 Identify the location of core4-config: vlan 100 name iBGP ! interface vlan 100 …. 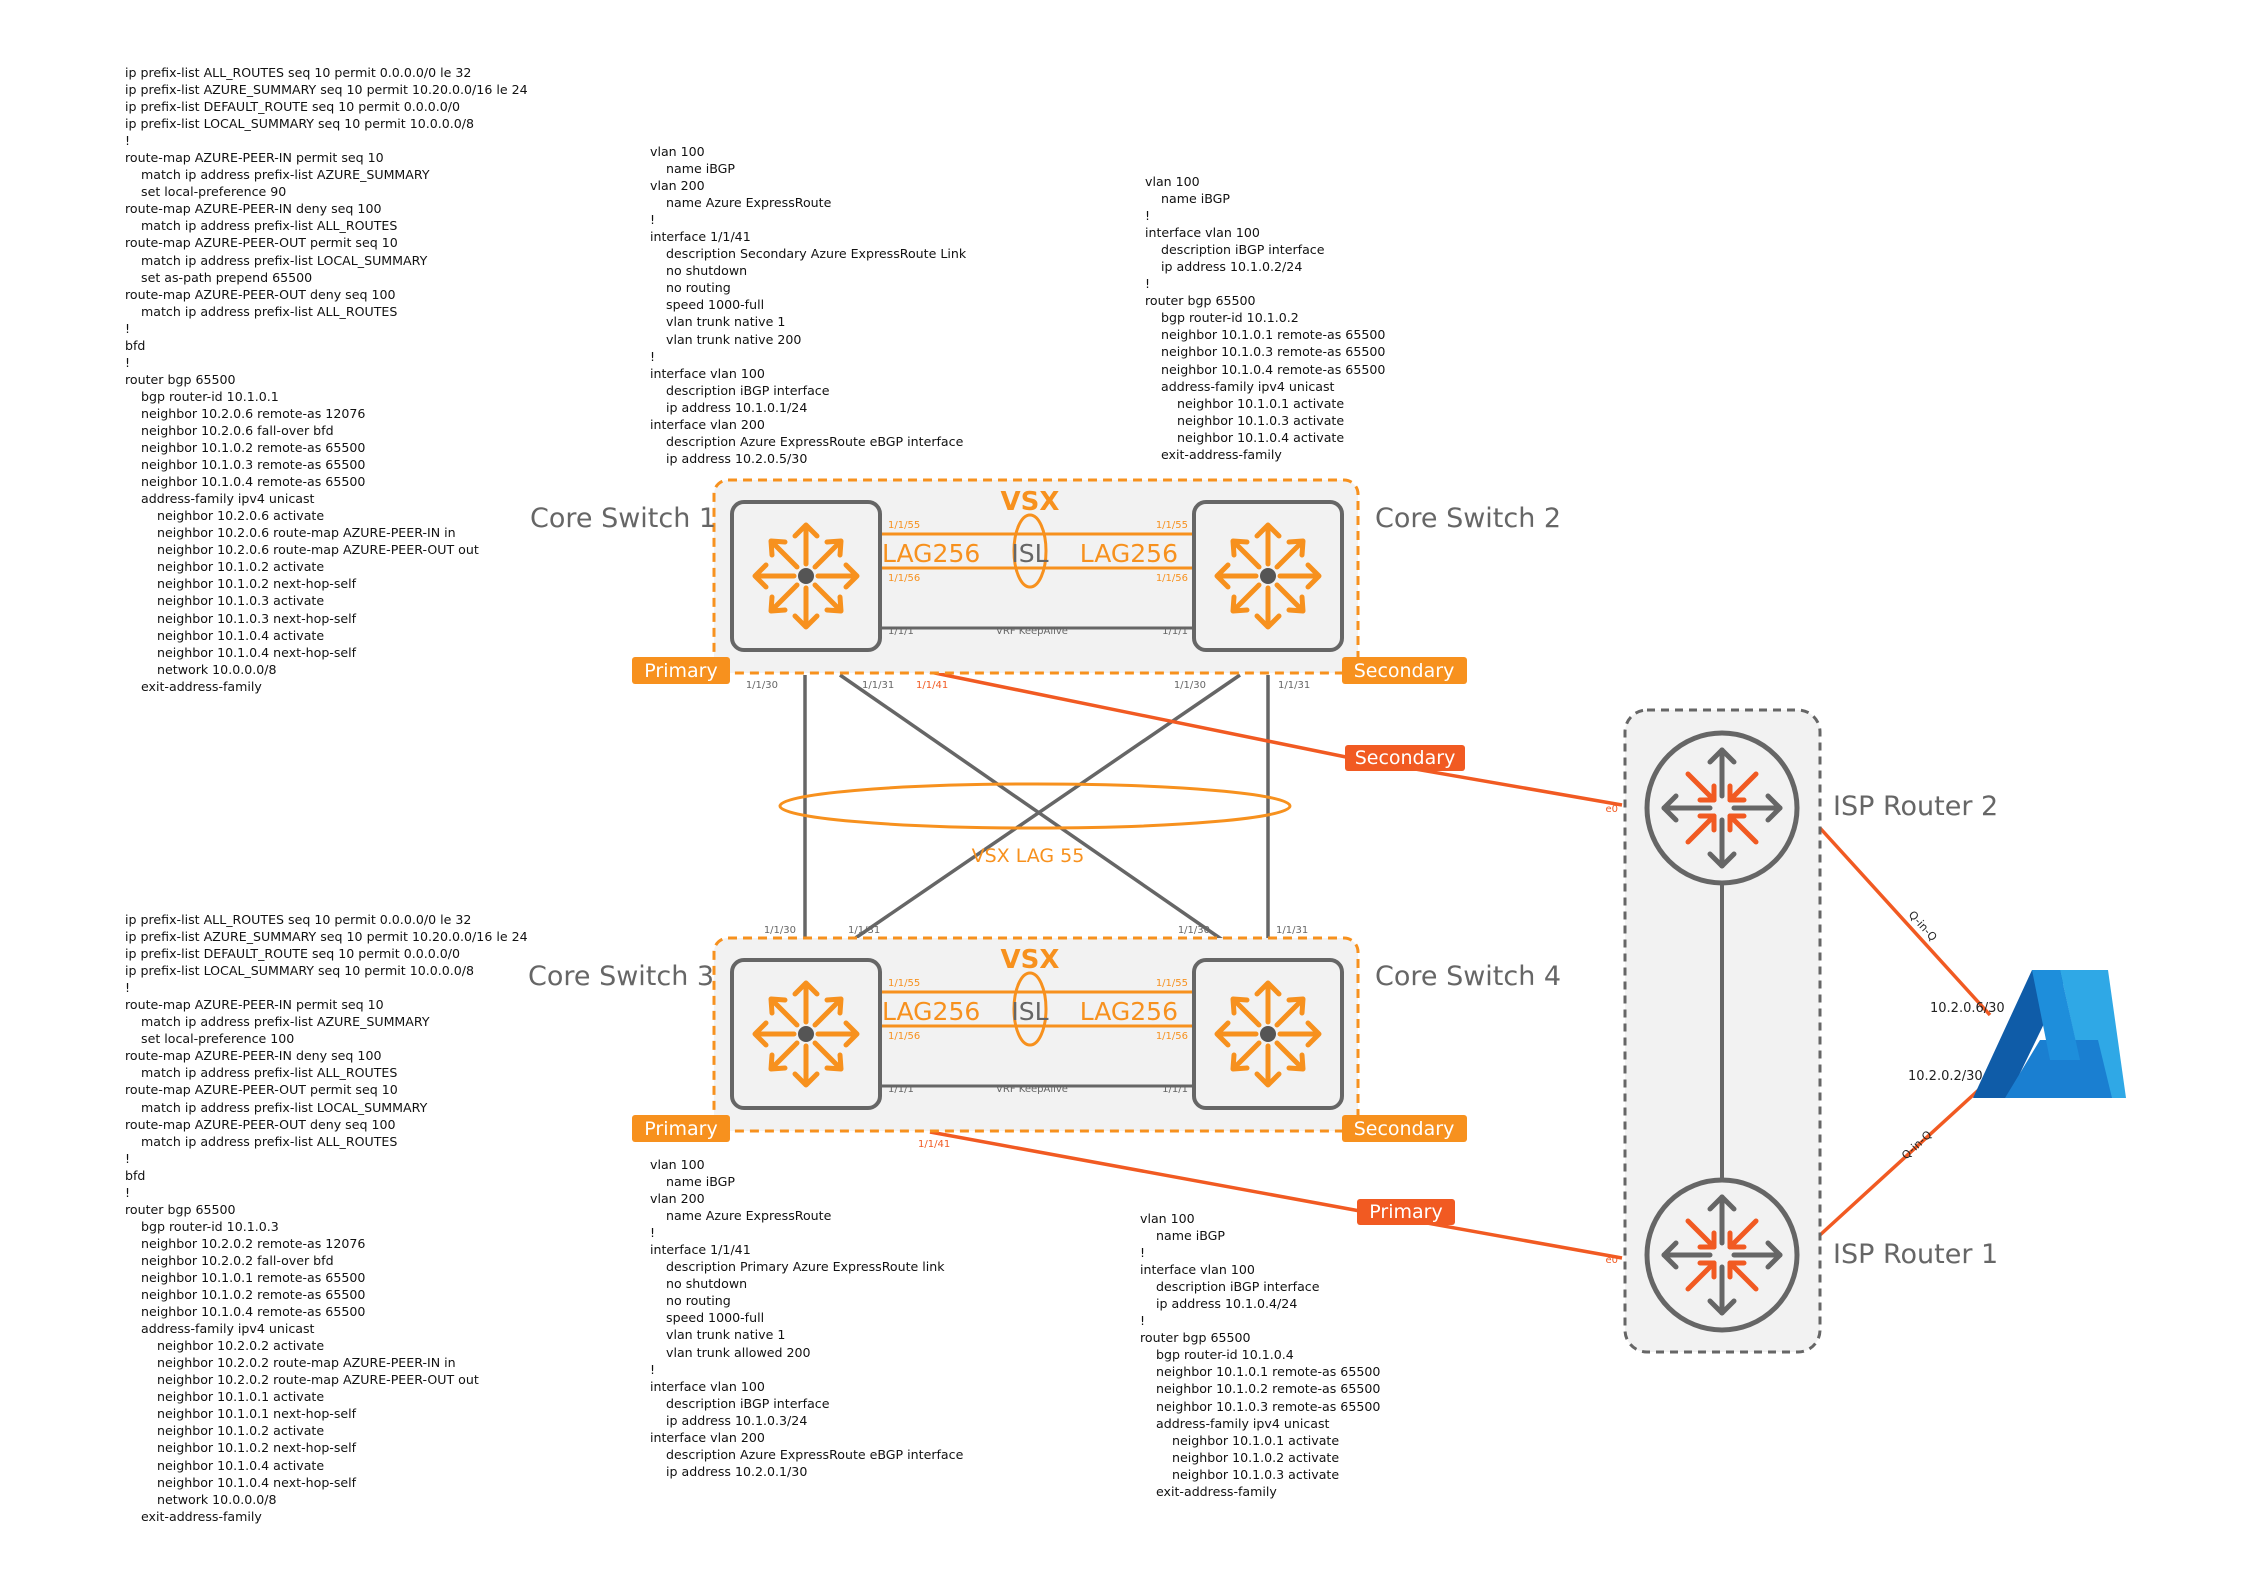
(1260, 1355).